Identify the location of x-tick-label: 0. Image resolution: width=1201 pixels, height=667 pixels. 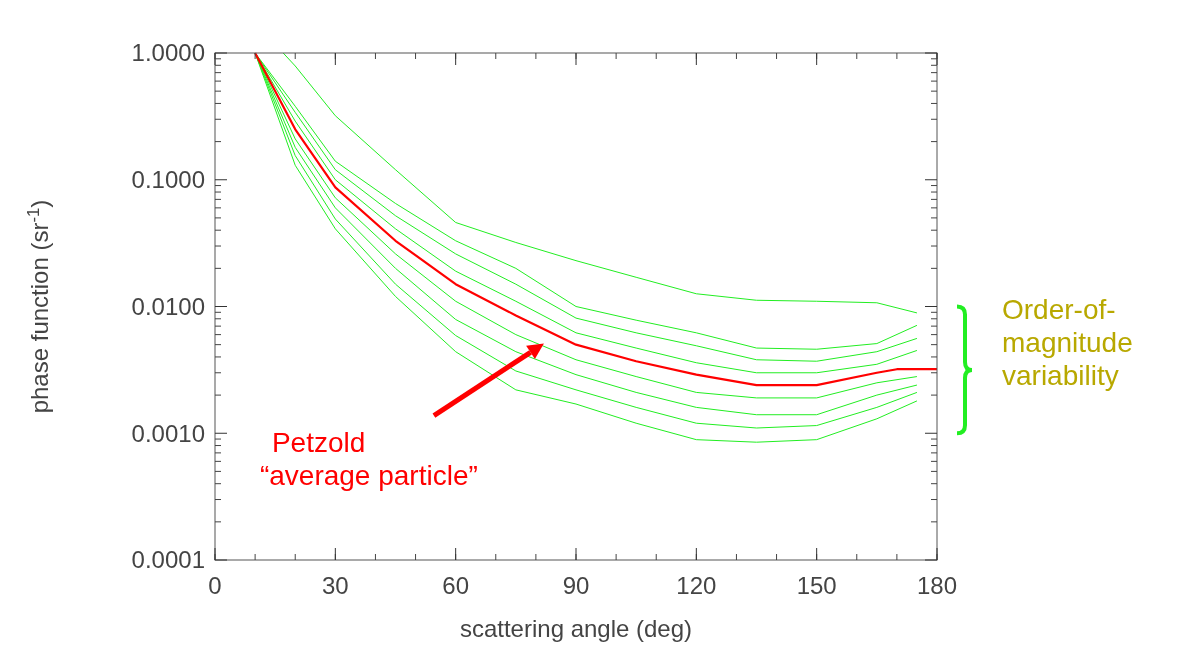
(215, 585).